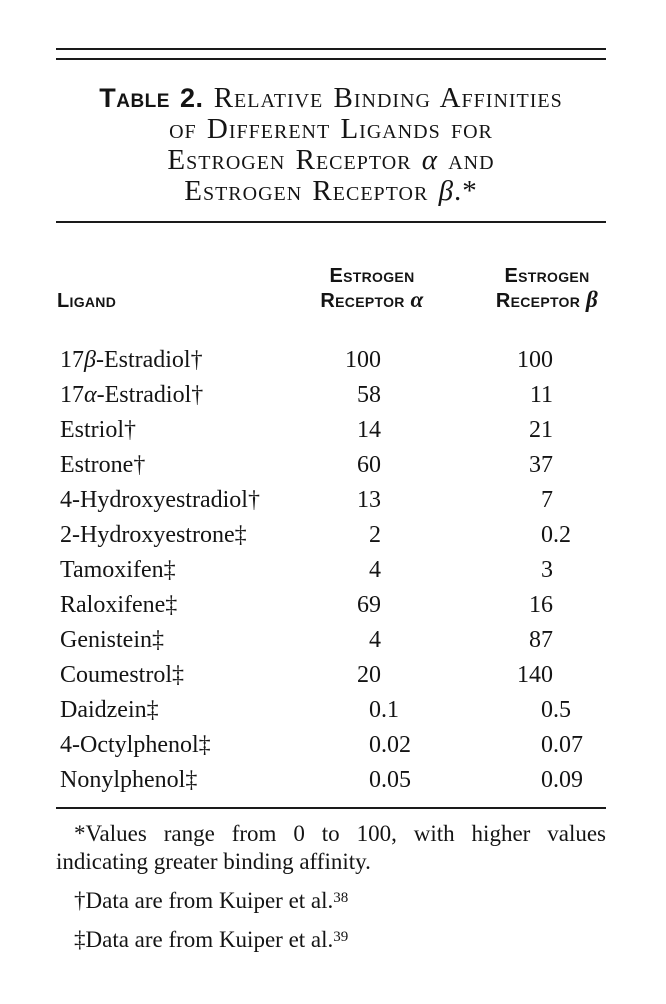  I want to click on bottom-rule, so click(331, 808).